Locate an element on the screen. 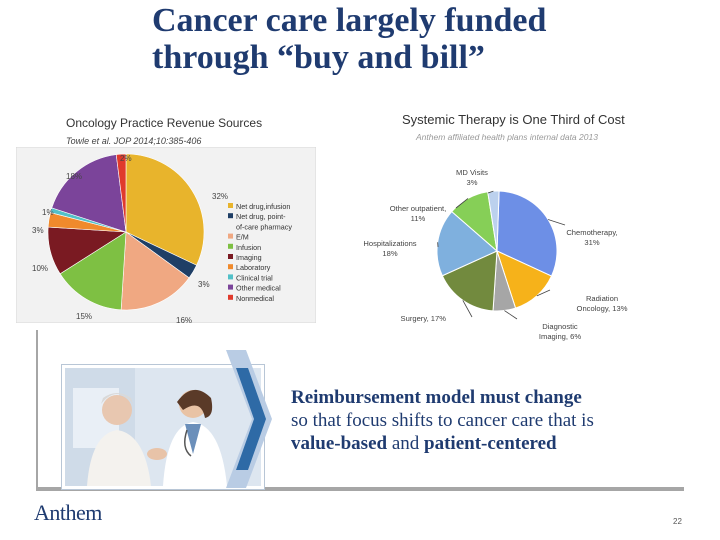 The width and height of the screenshot is (720, 540). chart2-data-label: Hospitalizations is located at coordinates (389, 243).